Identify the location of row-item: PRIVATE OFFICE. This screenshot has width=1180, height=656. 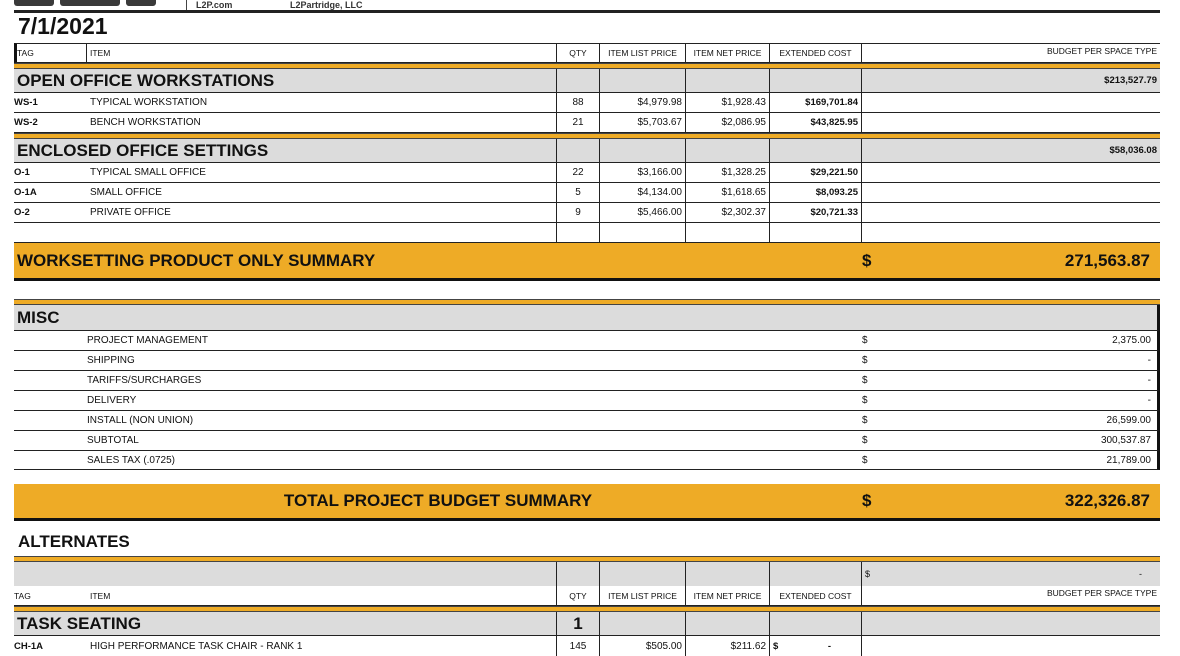
(322, 212).